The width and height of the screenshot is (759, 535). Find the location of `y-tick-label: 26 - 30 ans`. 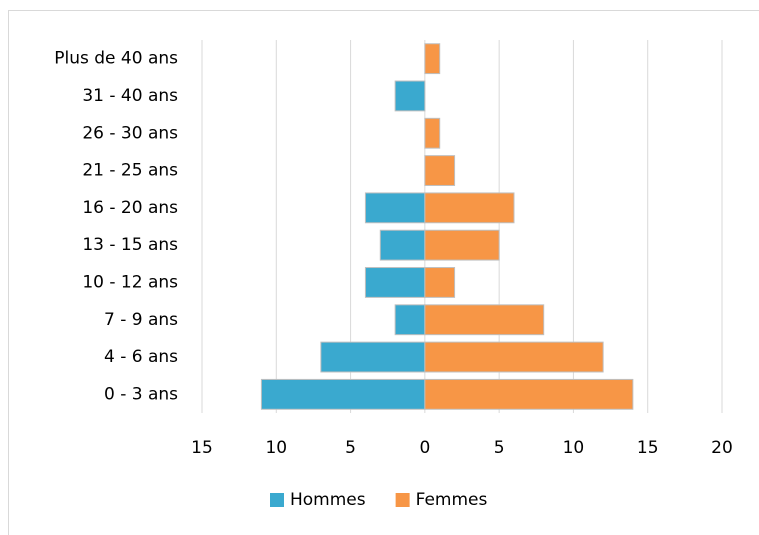

y-tick-label: 26 - 30 ans is located at coordinates (130, 133).